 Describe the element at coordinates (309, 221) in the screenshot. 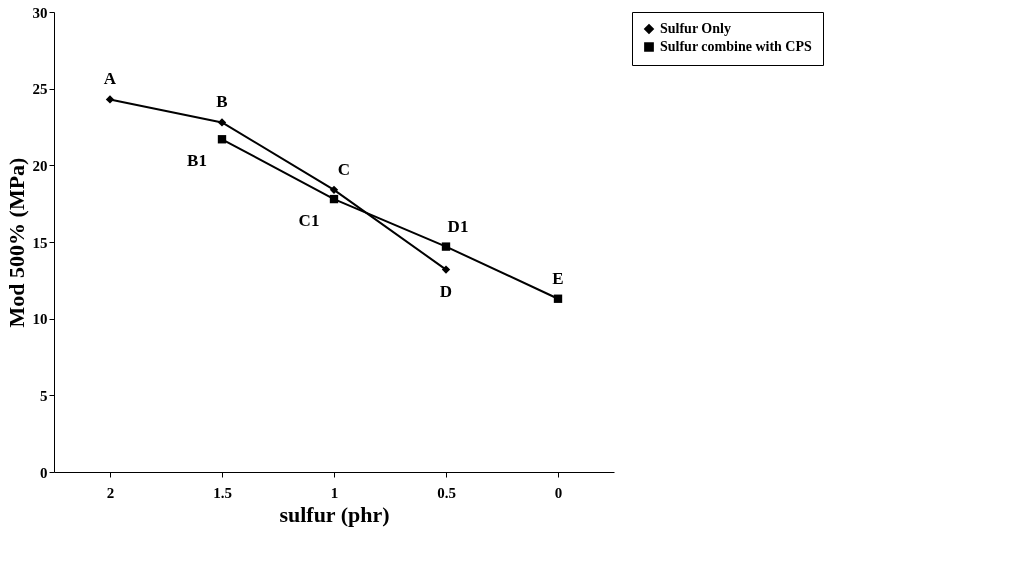

I see `annotation: C1` at that location.